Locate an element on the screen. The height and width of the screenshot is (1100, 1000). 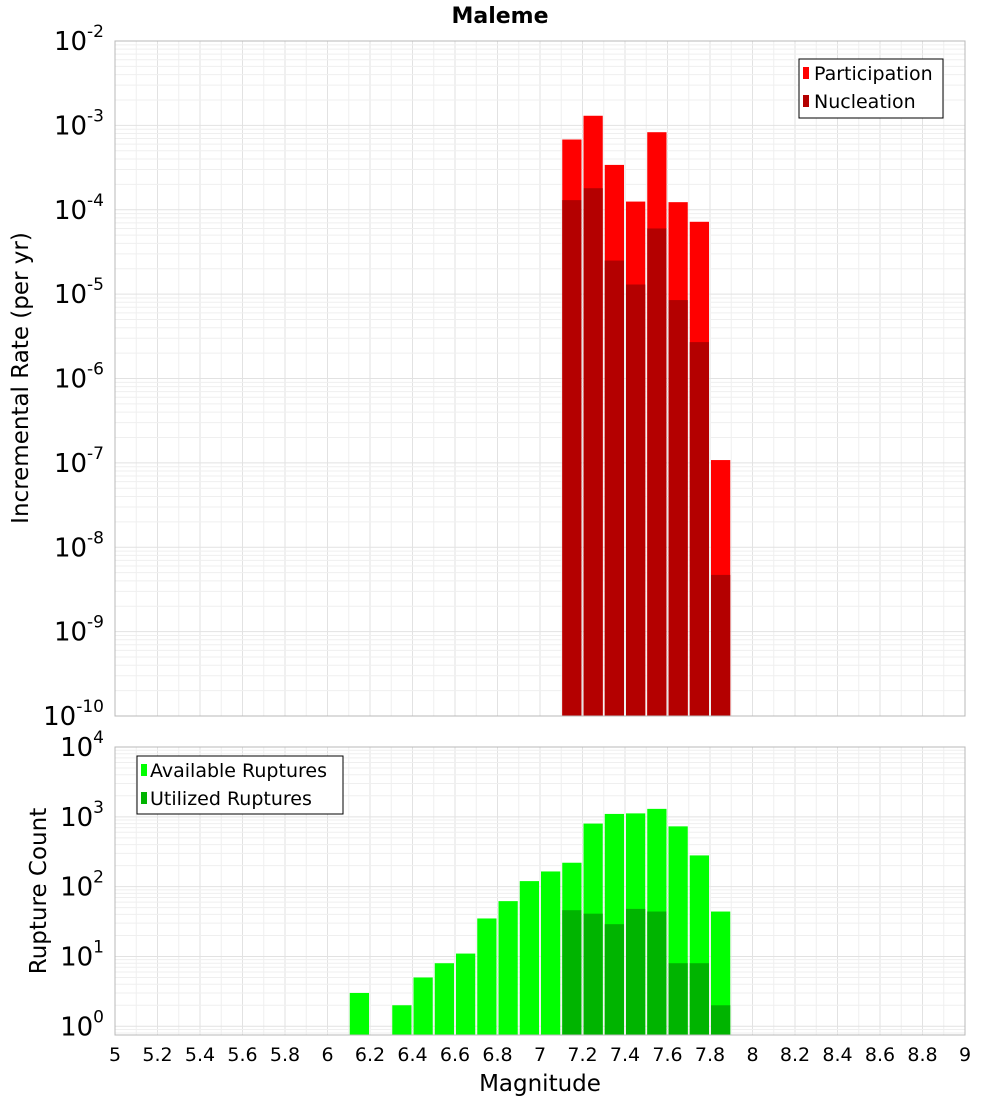
y-tick-label: 10⁻² is located at coordinates (79, 39).